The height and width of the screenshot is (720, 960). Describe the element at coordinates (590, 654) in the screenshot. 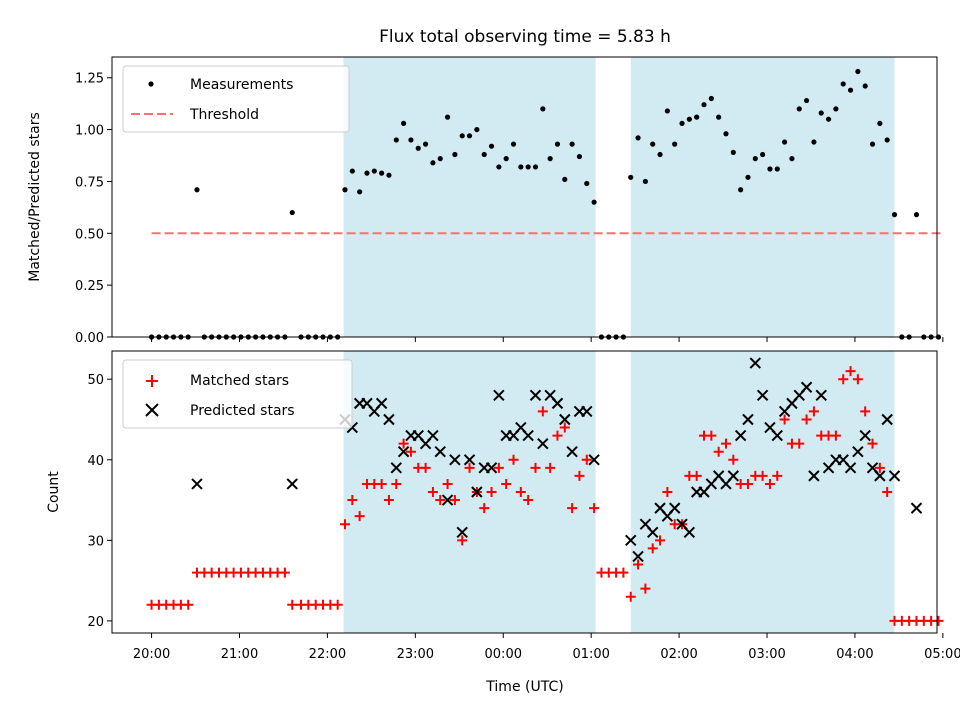

I see `x-tick-label: 01:00` at that location.